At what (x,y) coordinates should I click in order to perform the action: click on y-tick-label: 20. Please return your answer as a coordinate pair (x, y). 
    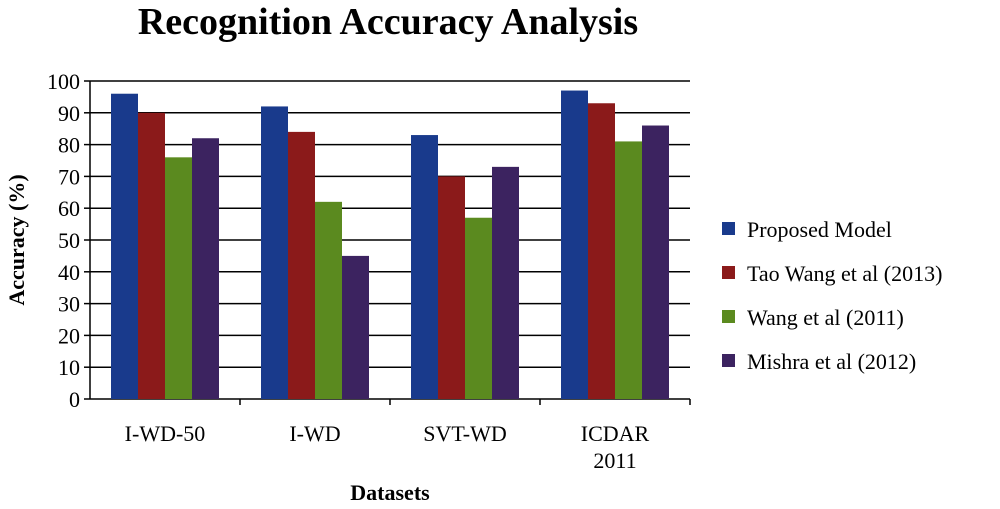
    Looking at the image, I should click on (69, 335).